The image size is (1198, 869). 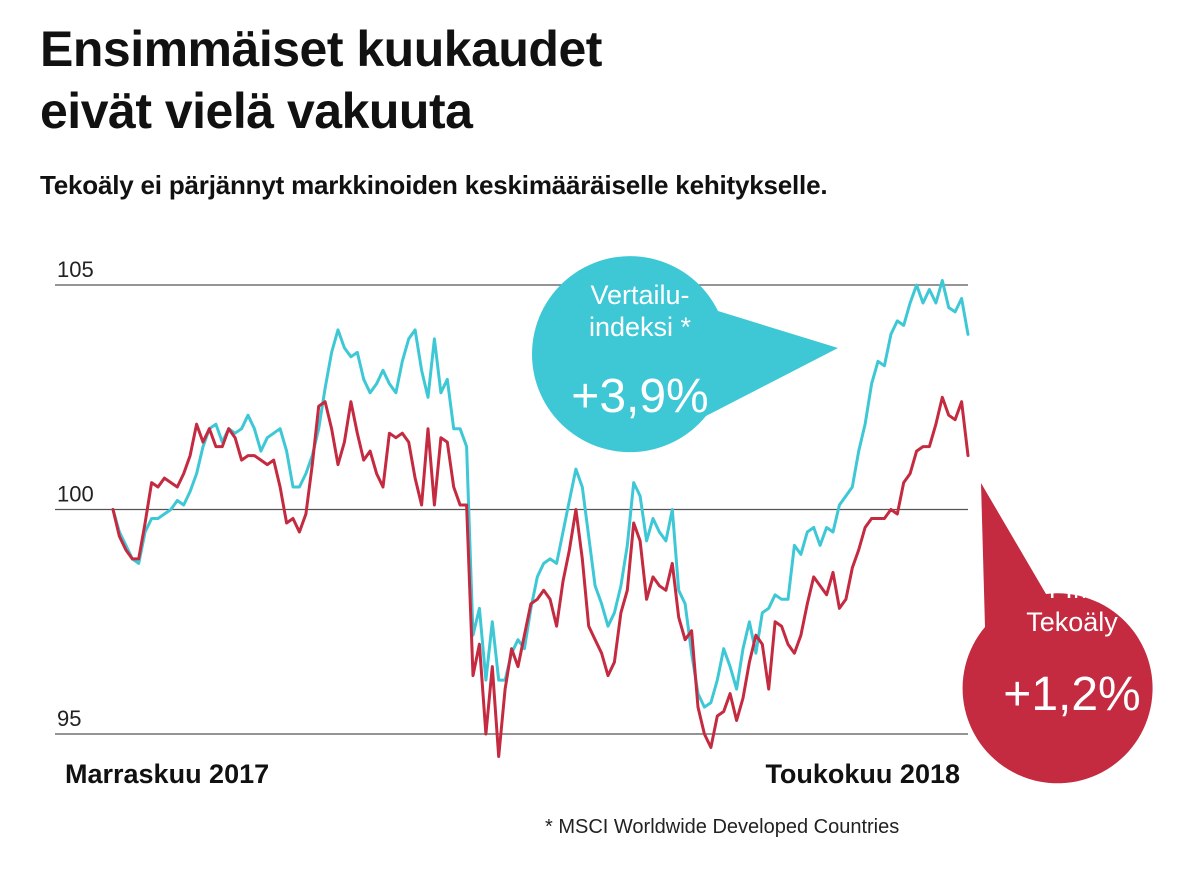 What do you see at coordinates (69, 718) in the screenshot?
I see `y-tick-label-95: 95` at bounding box center [69, 718].